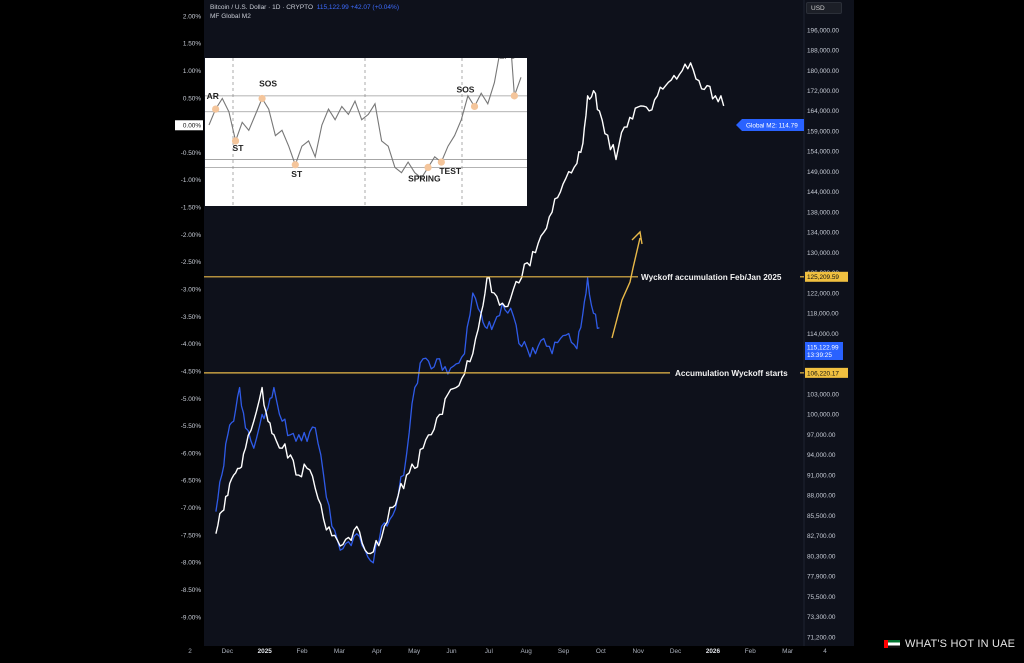  I want to click on left-tick-label: -4.00%, so click(191, 344).